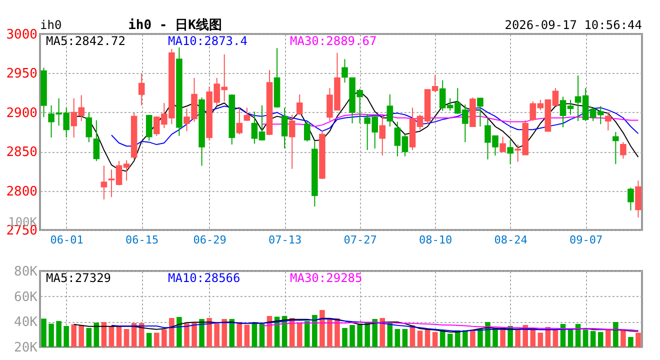 The height and width of the screenshot is (360, 660). I want to click on text: MA10:2873.4, so click(208, 41).